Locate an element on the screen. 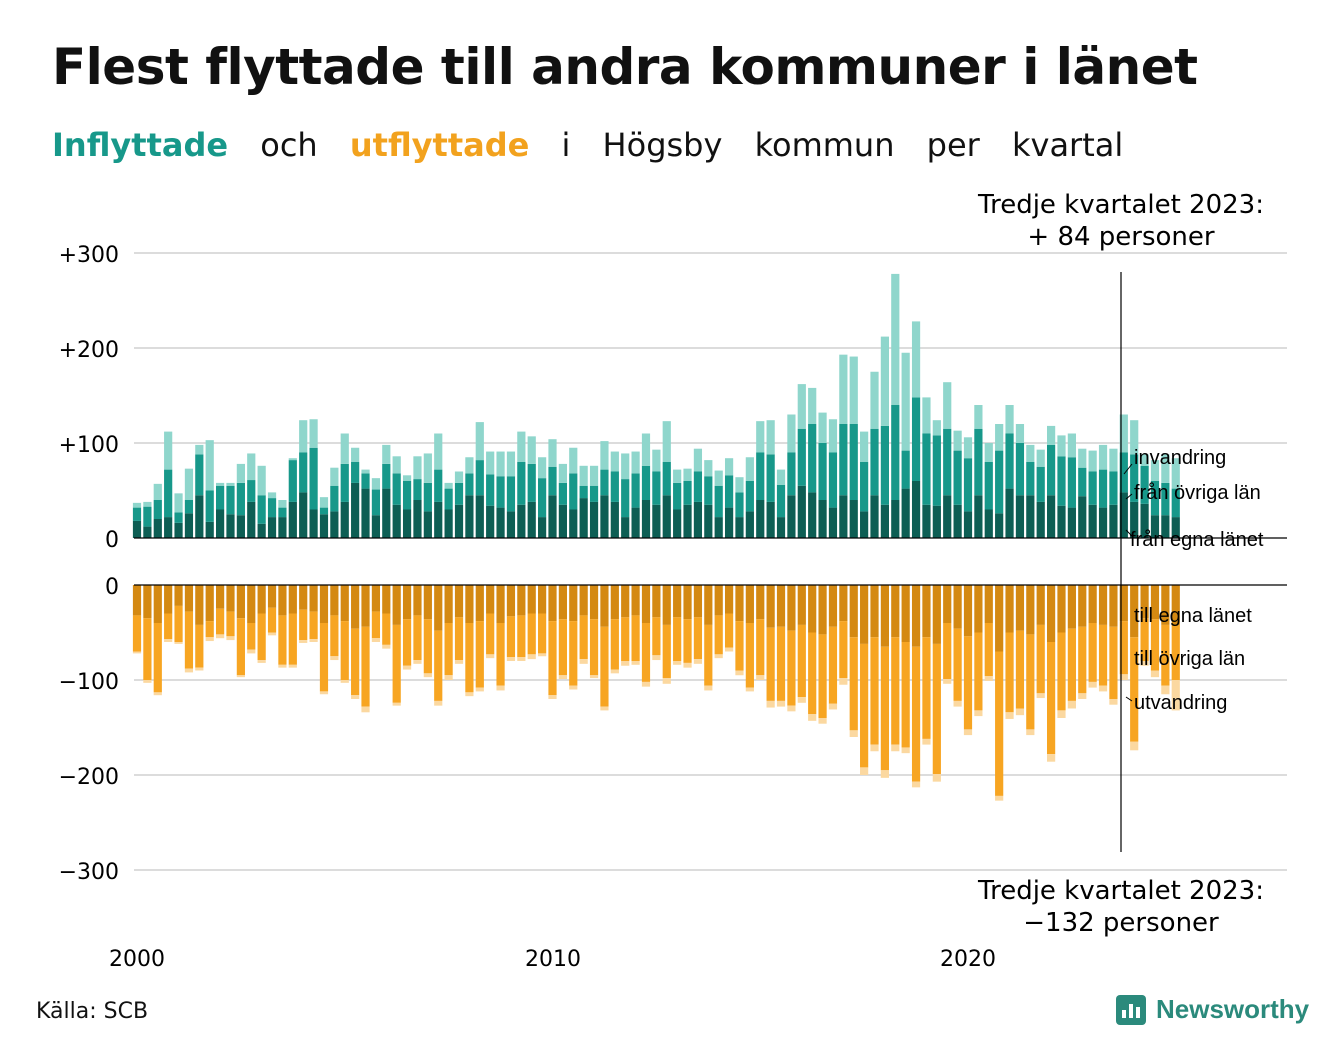  y-tick-label: +200 is located at coordinates (89, 350).